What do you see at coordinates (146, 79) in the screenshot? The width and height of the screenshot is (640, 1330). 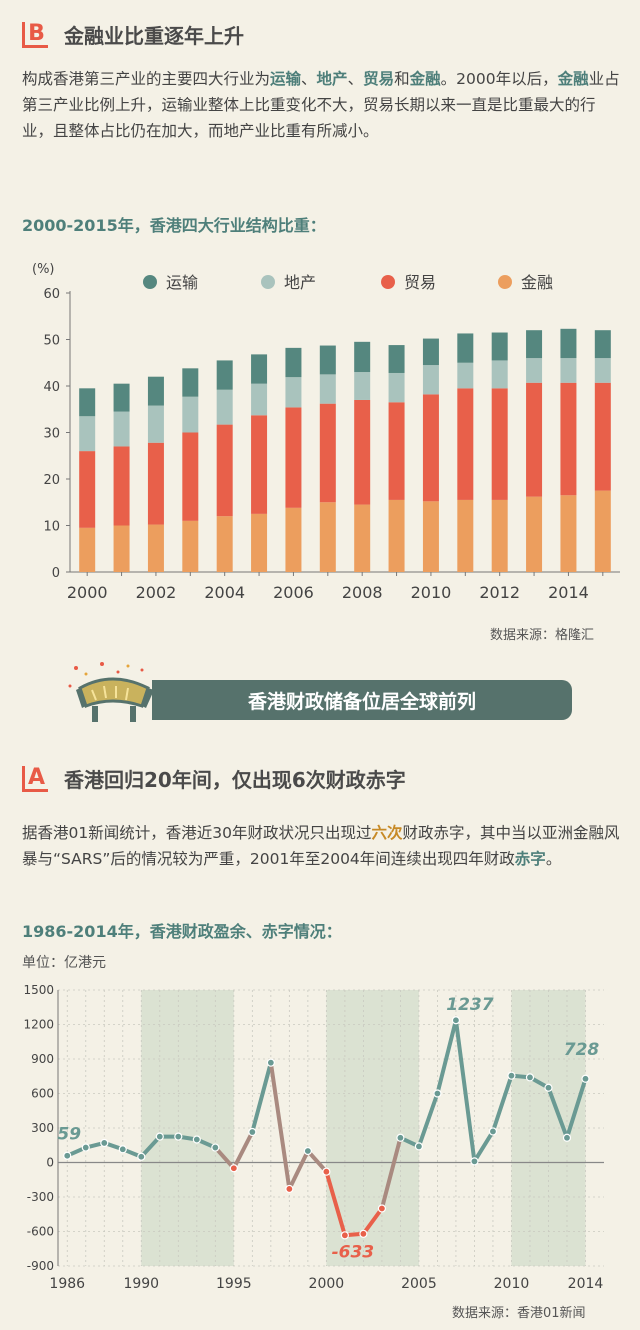 I see `para-text: 构成香港第三产业的主要四大行业为` at bounding box center [146, 79].